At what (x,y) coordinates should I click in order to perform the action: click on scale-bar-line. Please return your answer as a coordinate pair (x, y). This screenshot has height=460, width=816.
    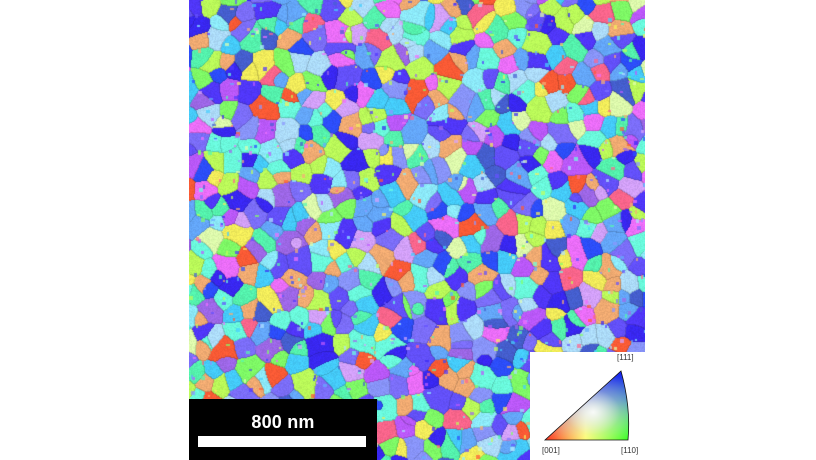
    Looking at the image, I should click on (282, 441).